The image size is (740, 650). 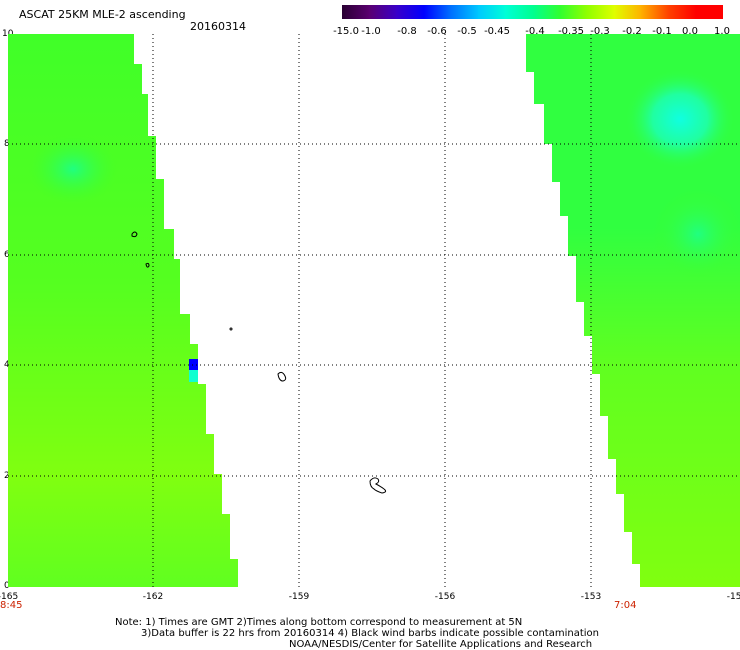 I want to click on y-tick-label: 2, so click(x=7, y=476).